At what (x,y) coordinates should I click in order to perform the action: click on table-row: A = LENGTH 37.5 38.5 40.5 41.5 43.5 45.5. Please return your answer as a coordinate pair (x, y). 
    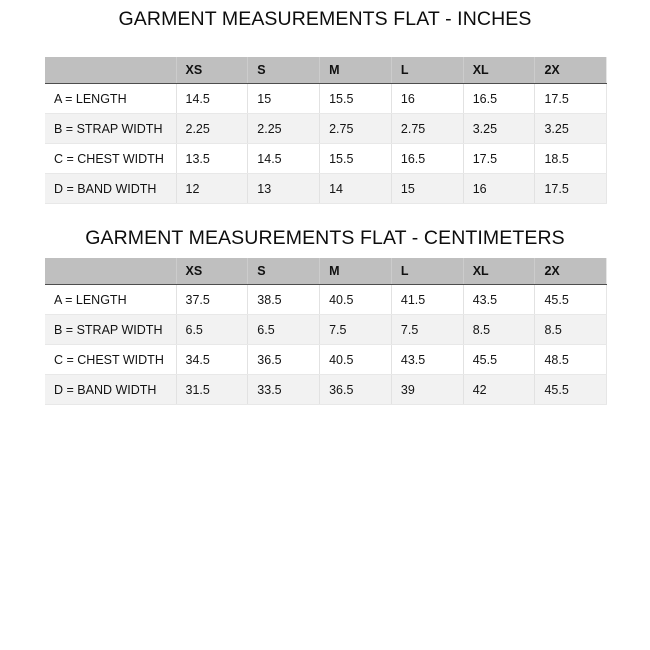
    Looking at the image, I should click on (326, 299).